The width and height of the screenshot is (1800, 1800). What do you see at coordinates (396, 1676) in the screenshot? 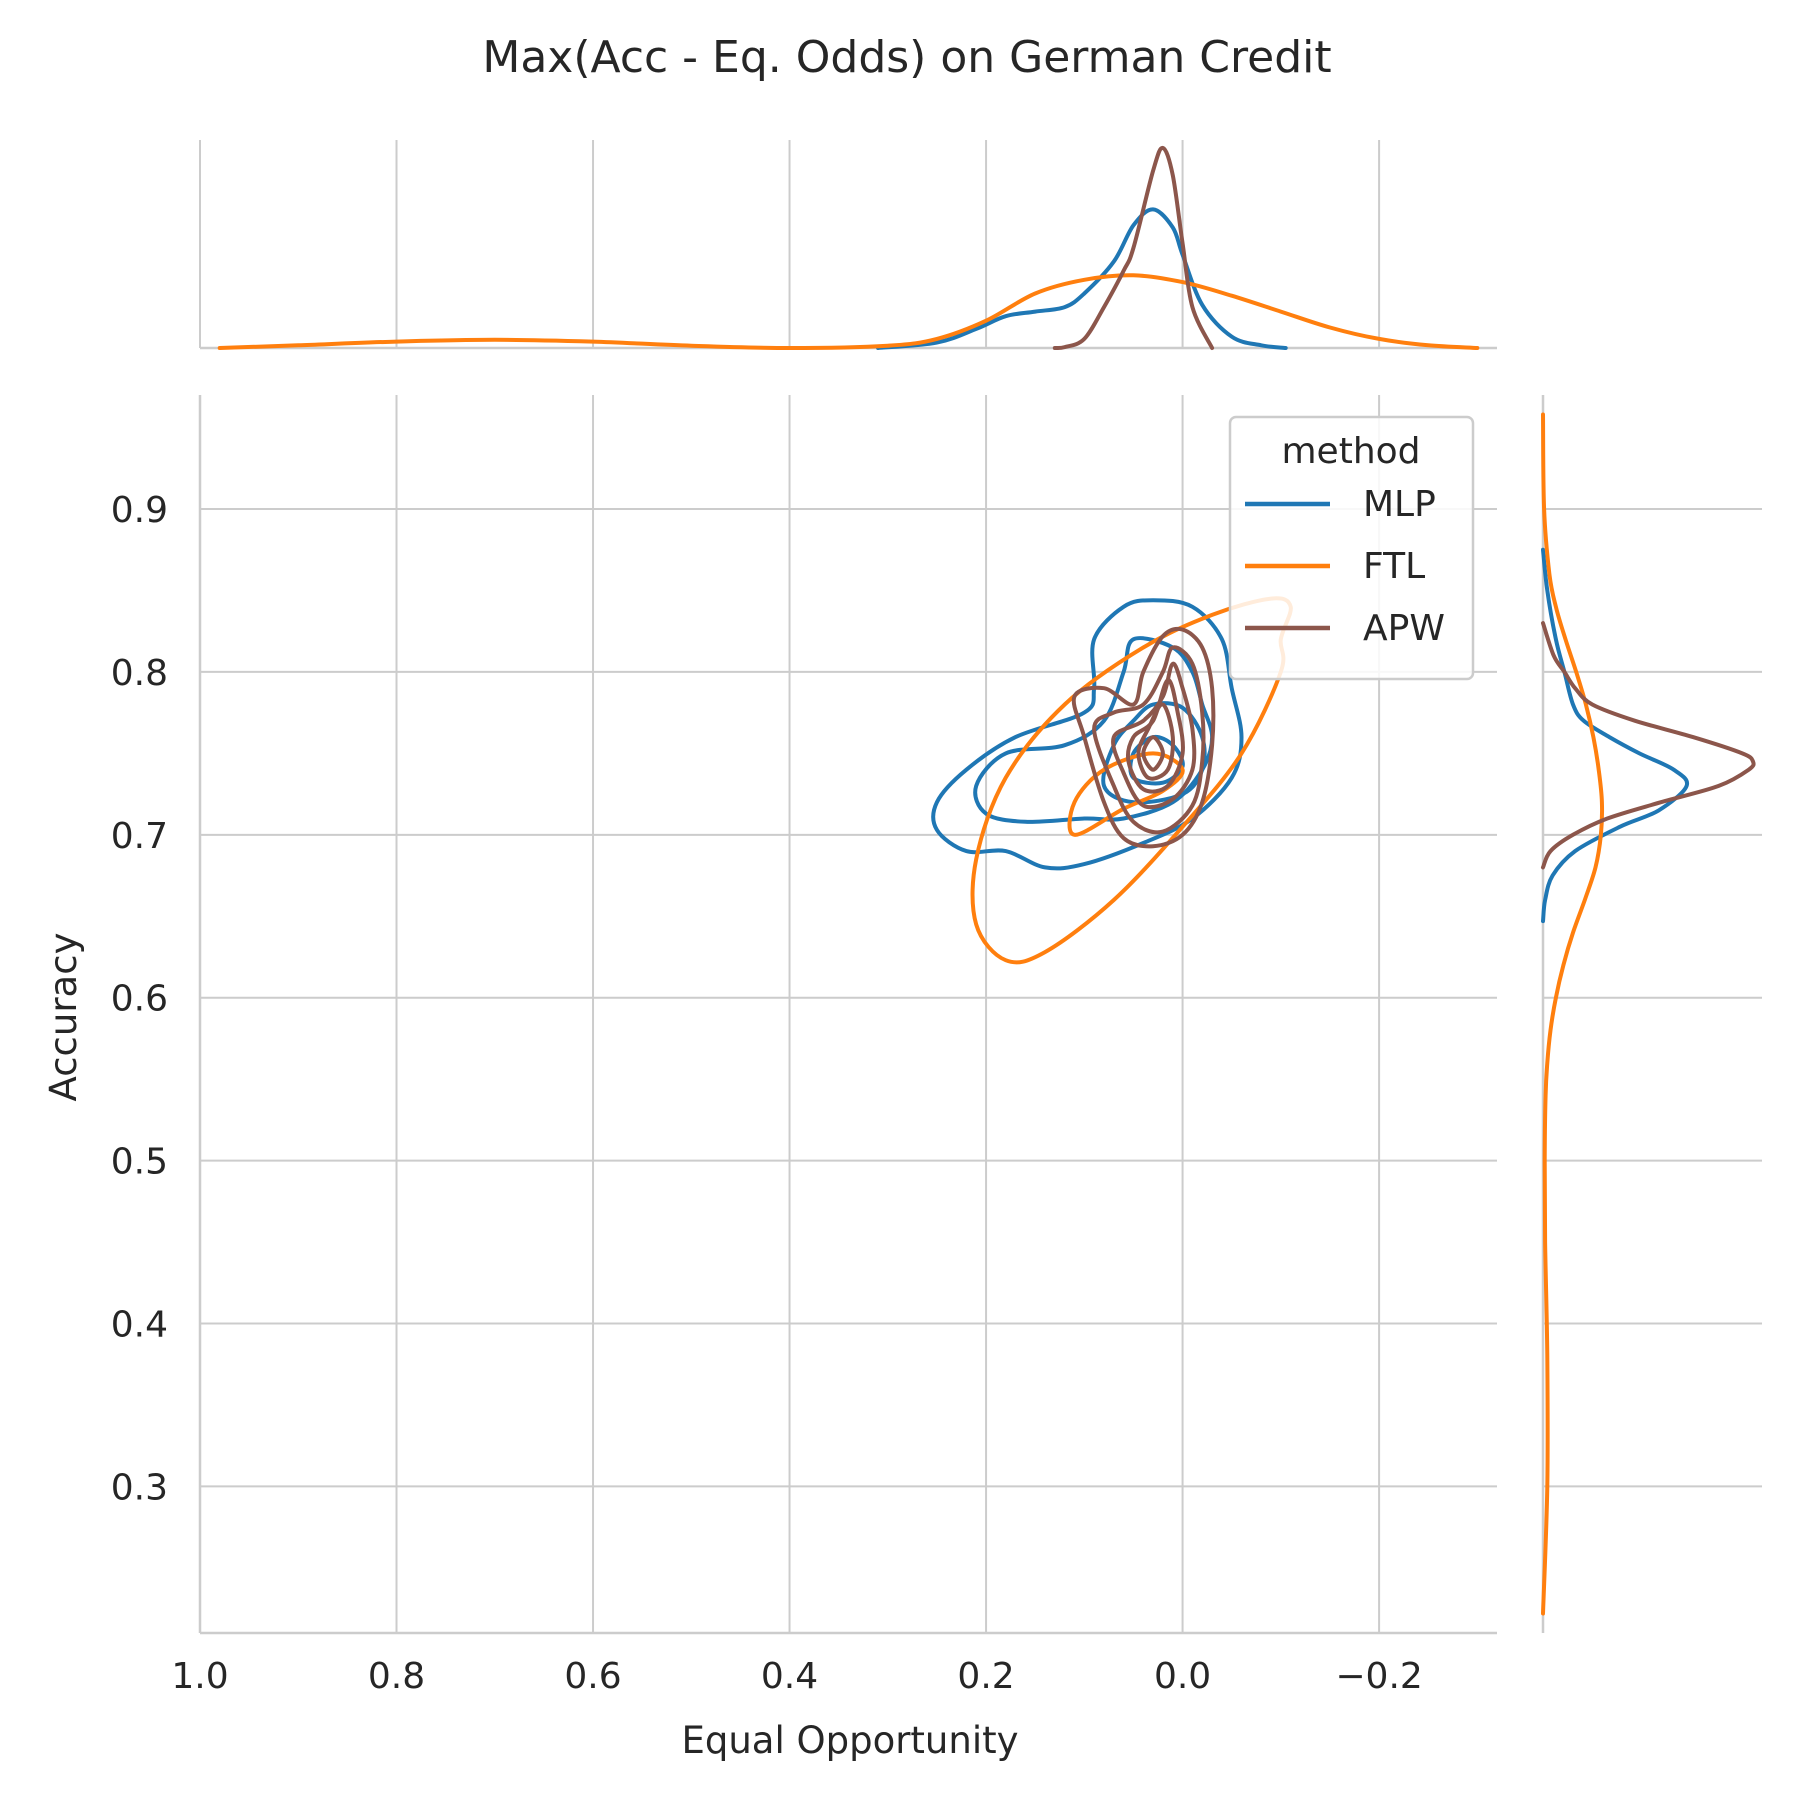
I see `x-tick-label: 0.8` at bounding box center [396, 1676].